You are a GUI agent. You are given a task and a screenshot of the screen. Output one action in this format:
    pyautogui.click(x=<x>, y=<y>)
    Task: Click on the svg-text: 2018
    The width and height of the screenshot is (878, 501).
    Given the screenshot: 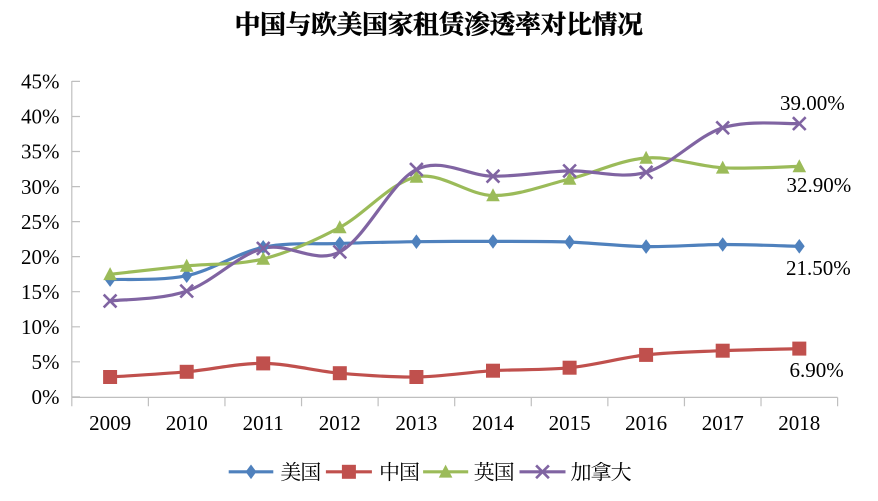 What is the action you would take?
    pyautogui.click(x=799, y=423)
    